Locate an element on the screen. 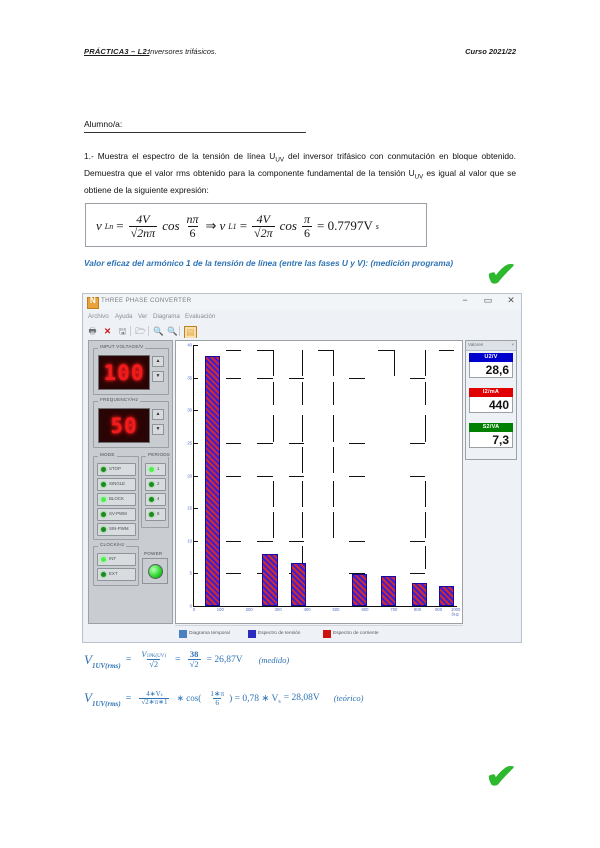 The height and width of the screenshot is (848, 600). mode-button-svpwm: SV-PWM is located at coordinates (116, 514).